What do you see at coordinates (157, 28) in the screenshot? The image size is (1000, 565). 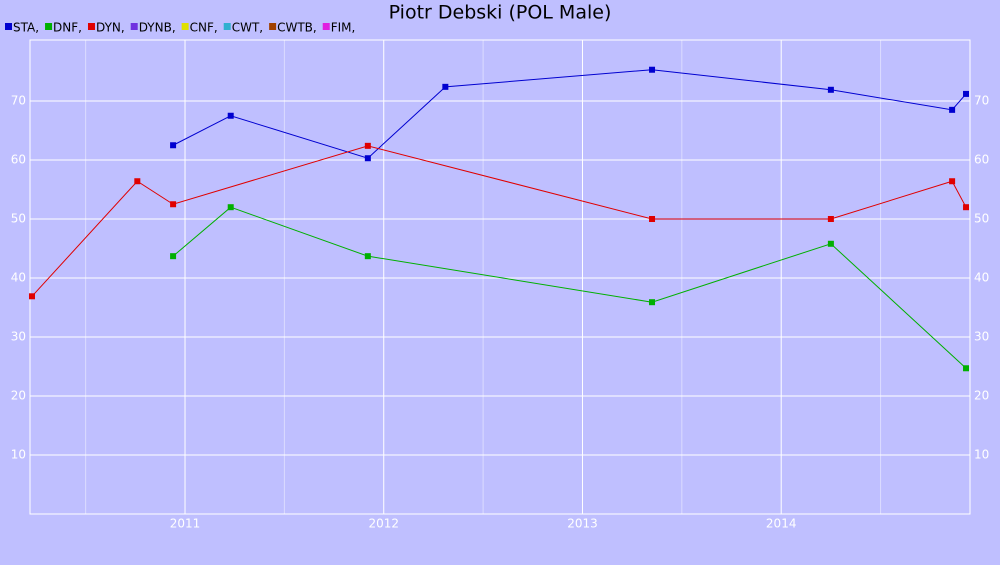 I see `legend-label: DYNB,` at bounding box center [157, 28].